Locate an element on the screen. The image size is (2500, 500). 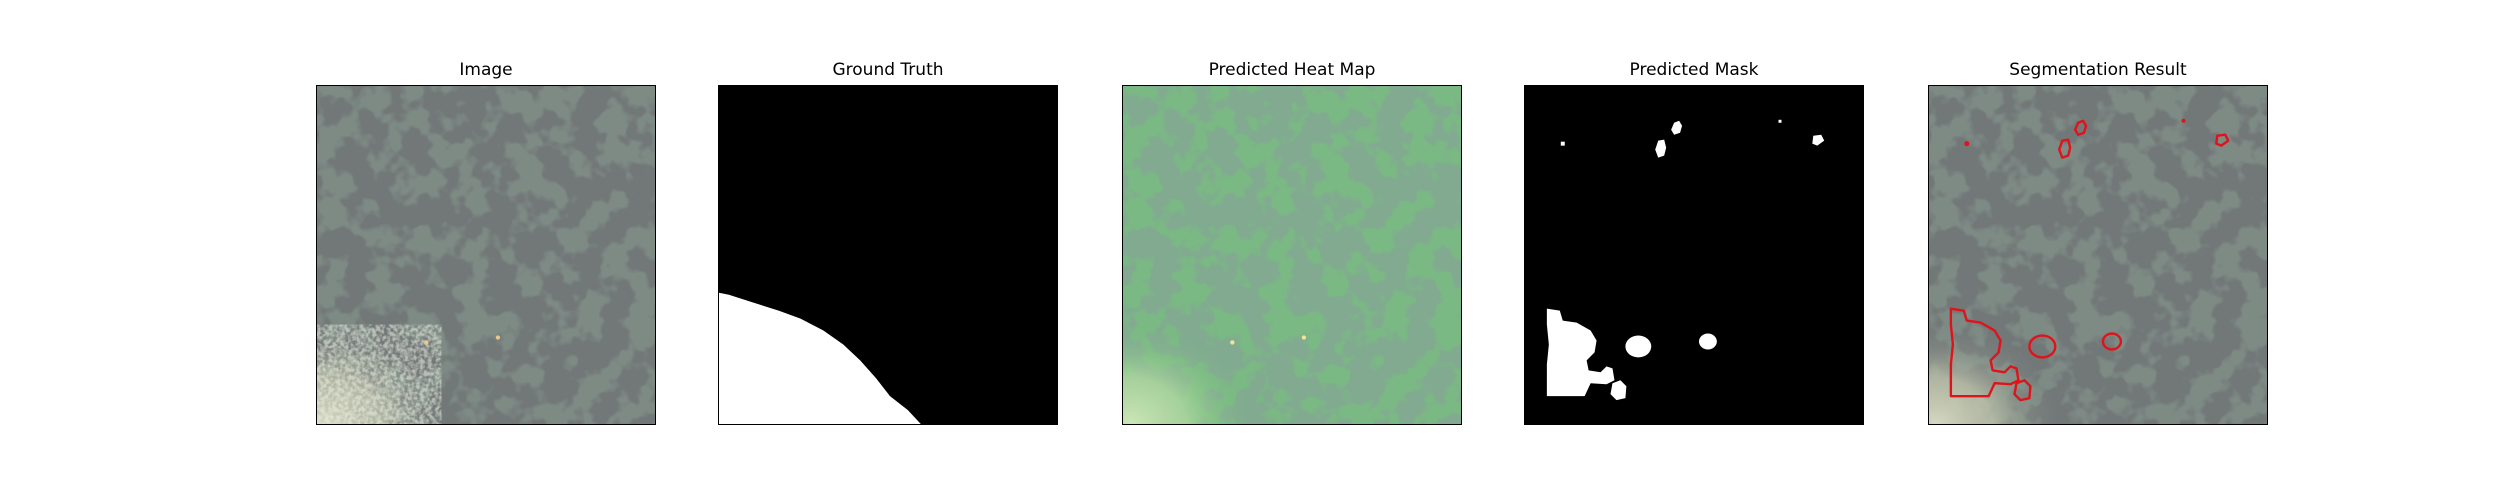
panel-heat-map: Predicted Heat Map is located at coordinates (1292, 250).